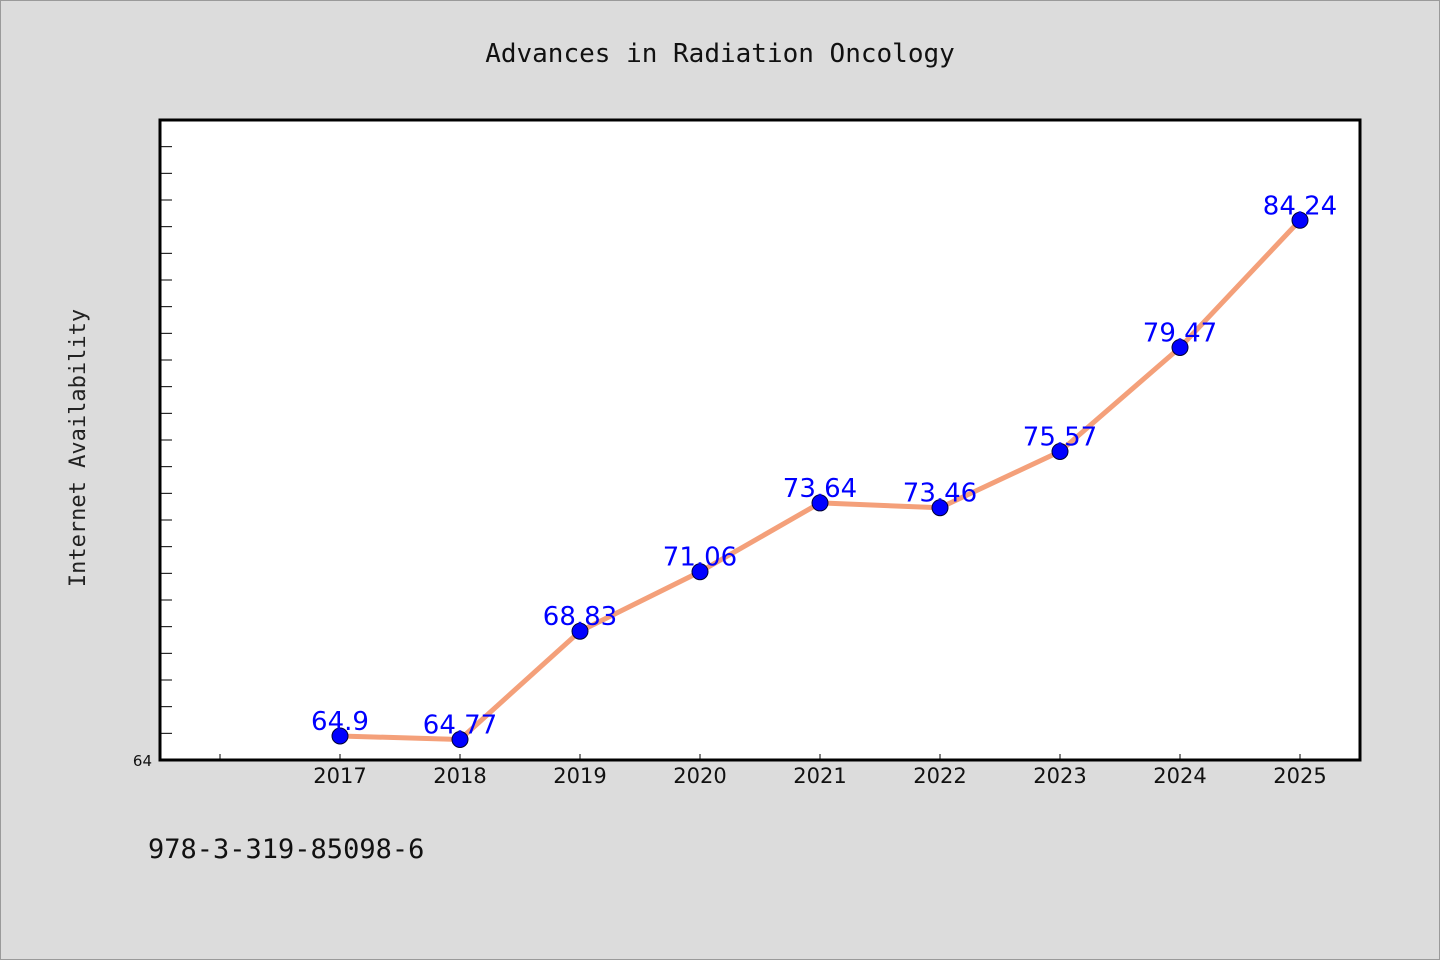  What do you see at coordinates (1180, 333) in the screenshot?
I see `data-point-label: 79.47` at bounding box center [1180, 333].